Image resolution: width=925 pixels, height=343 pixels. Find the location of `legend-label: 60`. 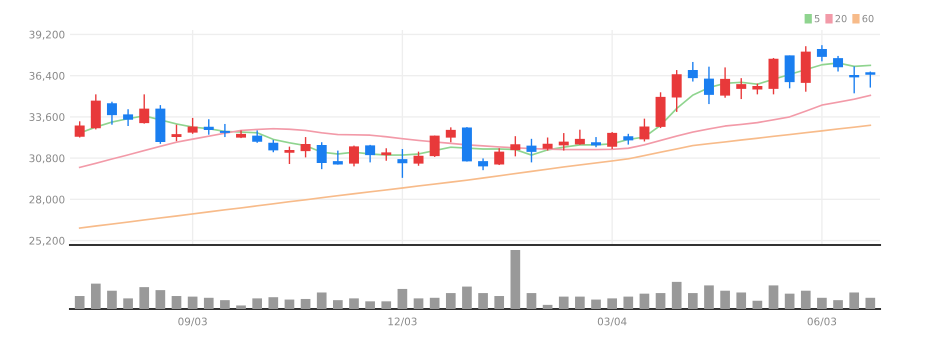

legend-label: 60 is located at coordinates (868, 18).